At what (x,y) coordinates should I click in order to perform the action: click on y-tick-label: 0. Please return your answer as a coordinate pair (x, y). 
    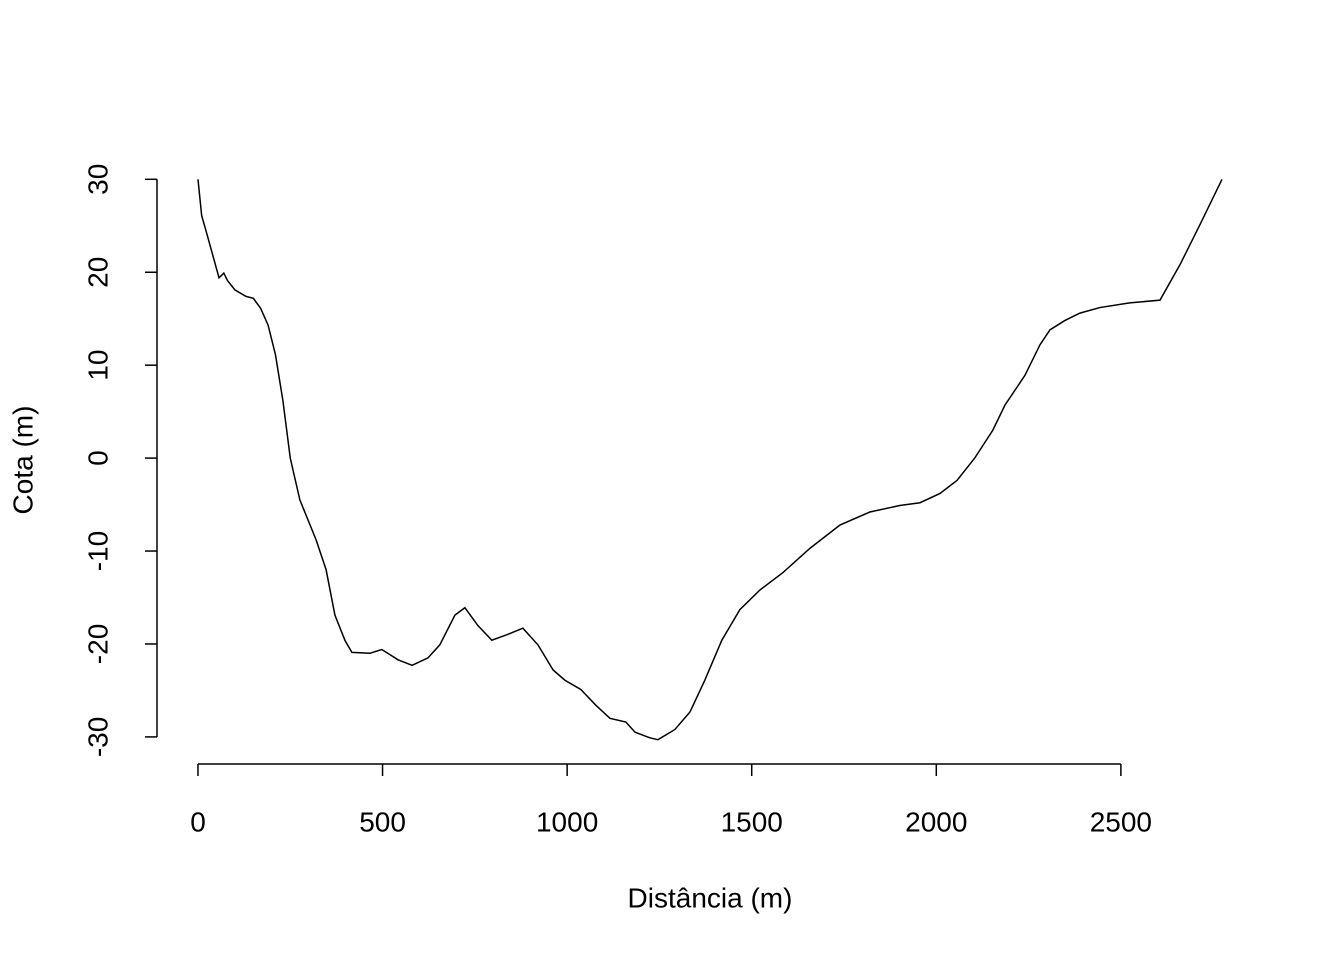
    Looking at the image, I should click on (97, 458).